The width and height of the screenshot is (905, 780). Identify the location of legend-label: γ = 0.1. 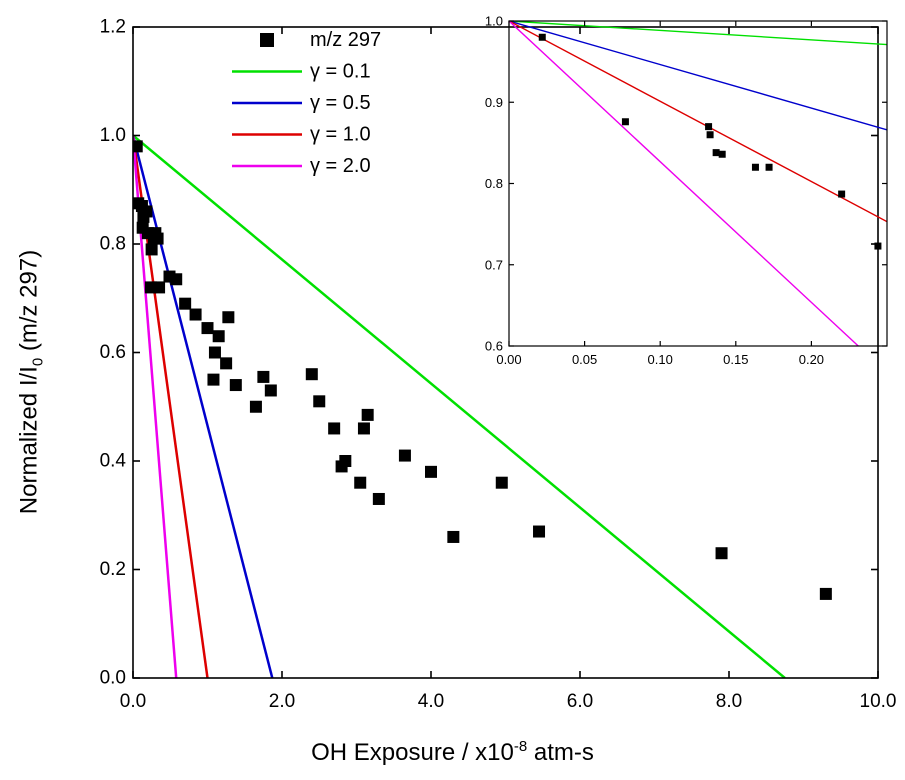
(340, 72).